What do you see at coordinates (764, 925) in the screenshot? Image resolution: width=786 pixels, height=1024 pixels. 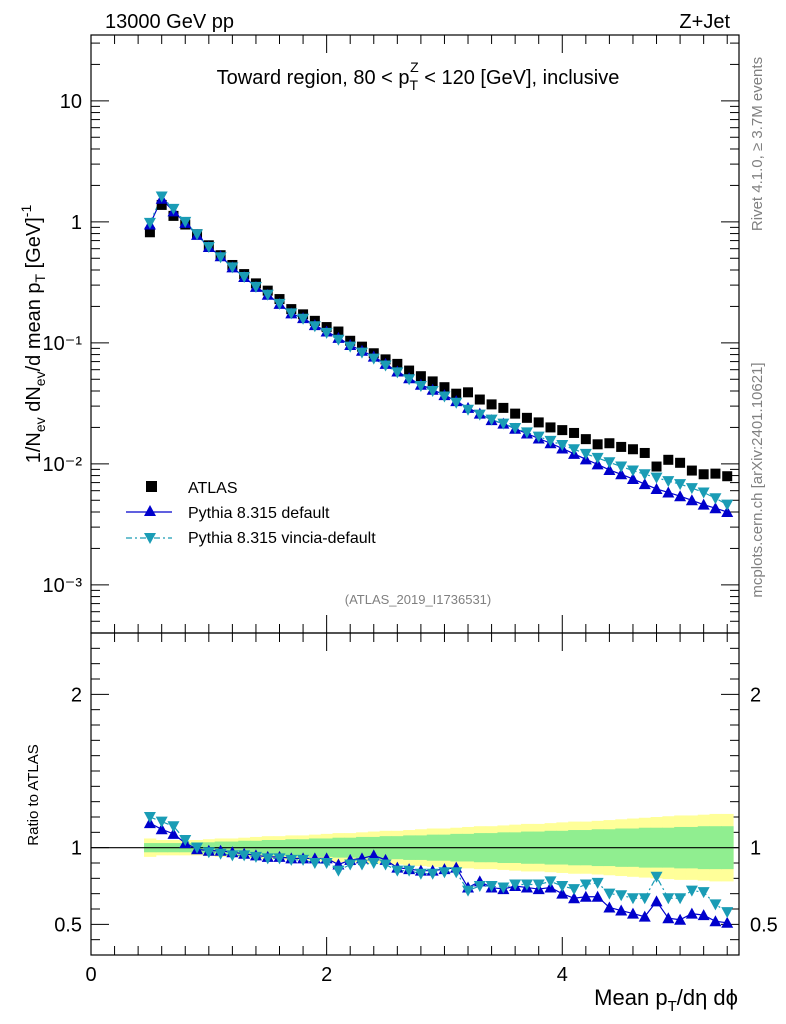 I see `ratio-y-tick-label-right: 0.5` at bounding box center [764, 925].